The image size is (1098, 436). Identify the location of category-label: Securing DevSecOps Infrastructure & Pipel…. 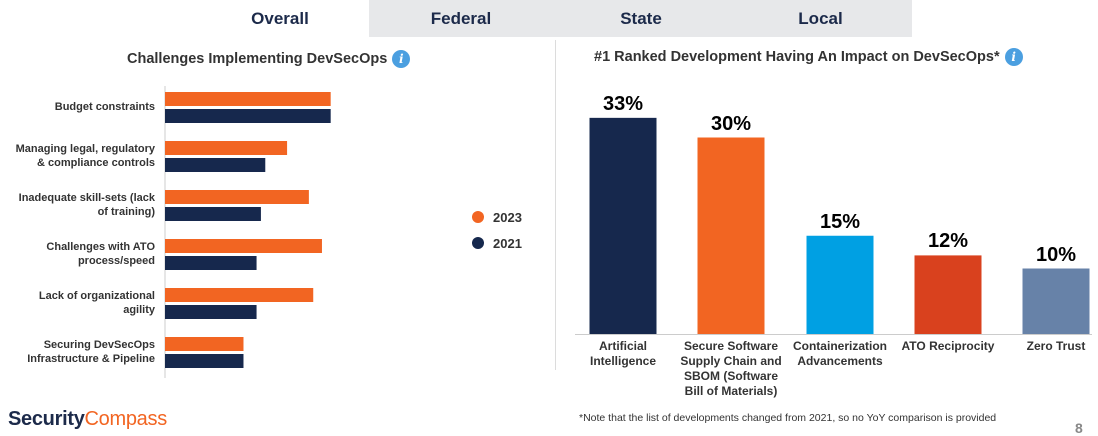
(77, 352).